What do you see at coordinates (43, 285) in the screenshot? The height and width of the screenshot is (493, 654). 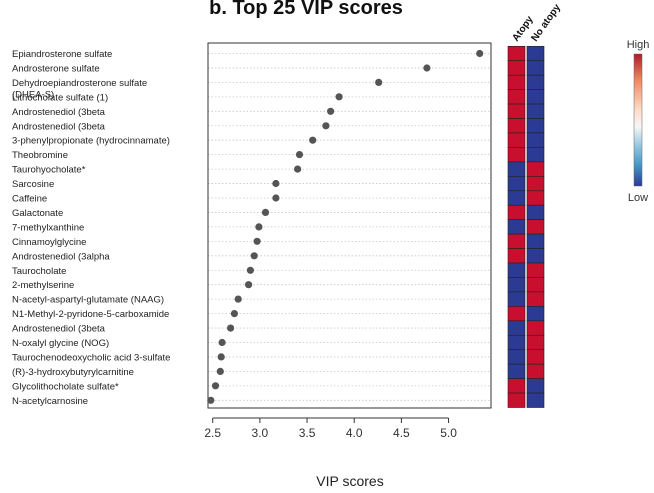 I see `category-label: 2-methylserine` at bounding box center [43, 285].